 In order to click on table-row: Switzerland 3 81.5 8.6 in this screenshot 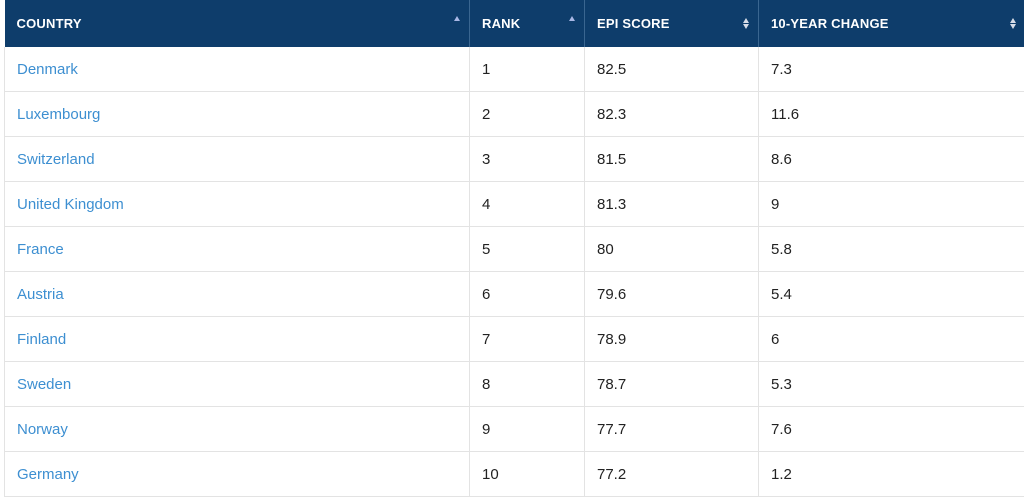, I will do `click(514, 159)`.